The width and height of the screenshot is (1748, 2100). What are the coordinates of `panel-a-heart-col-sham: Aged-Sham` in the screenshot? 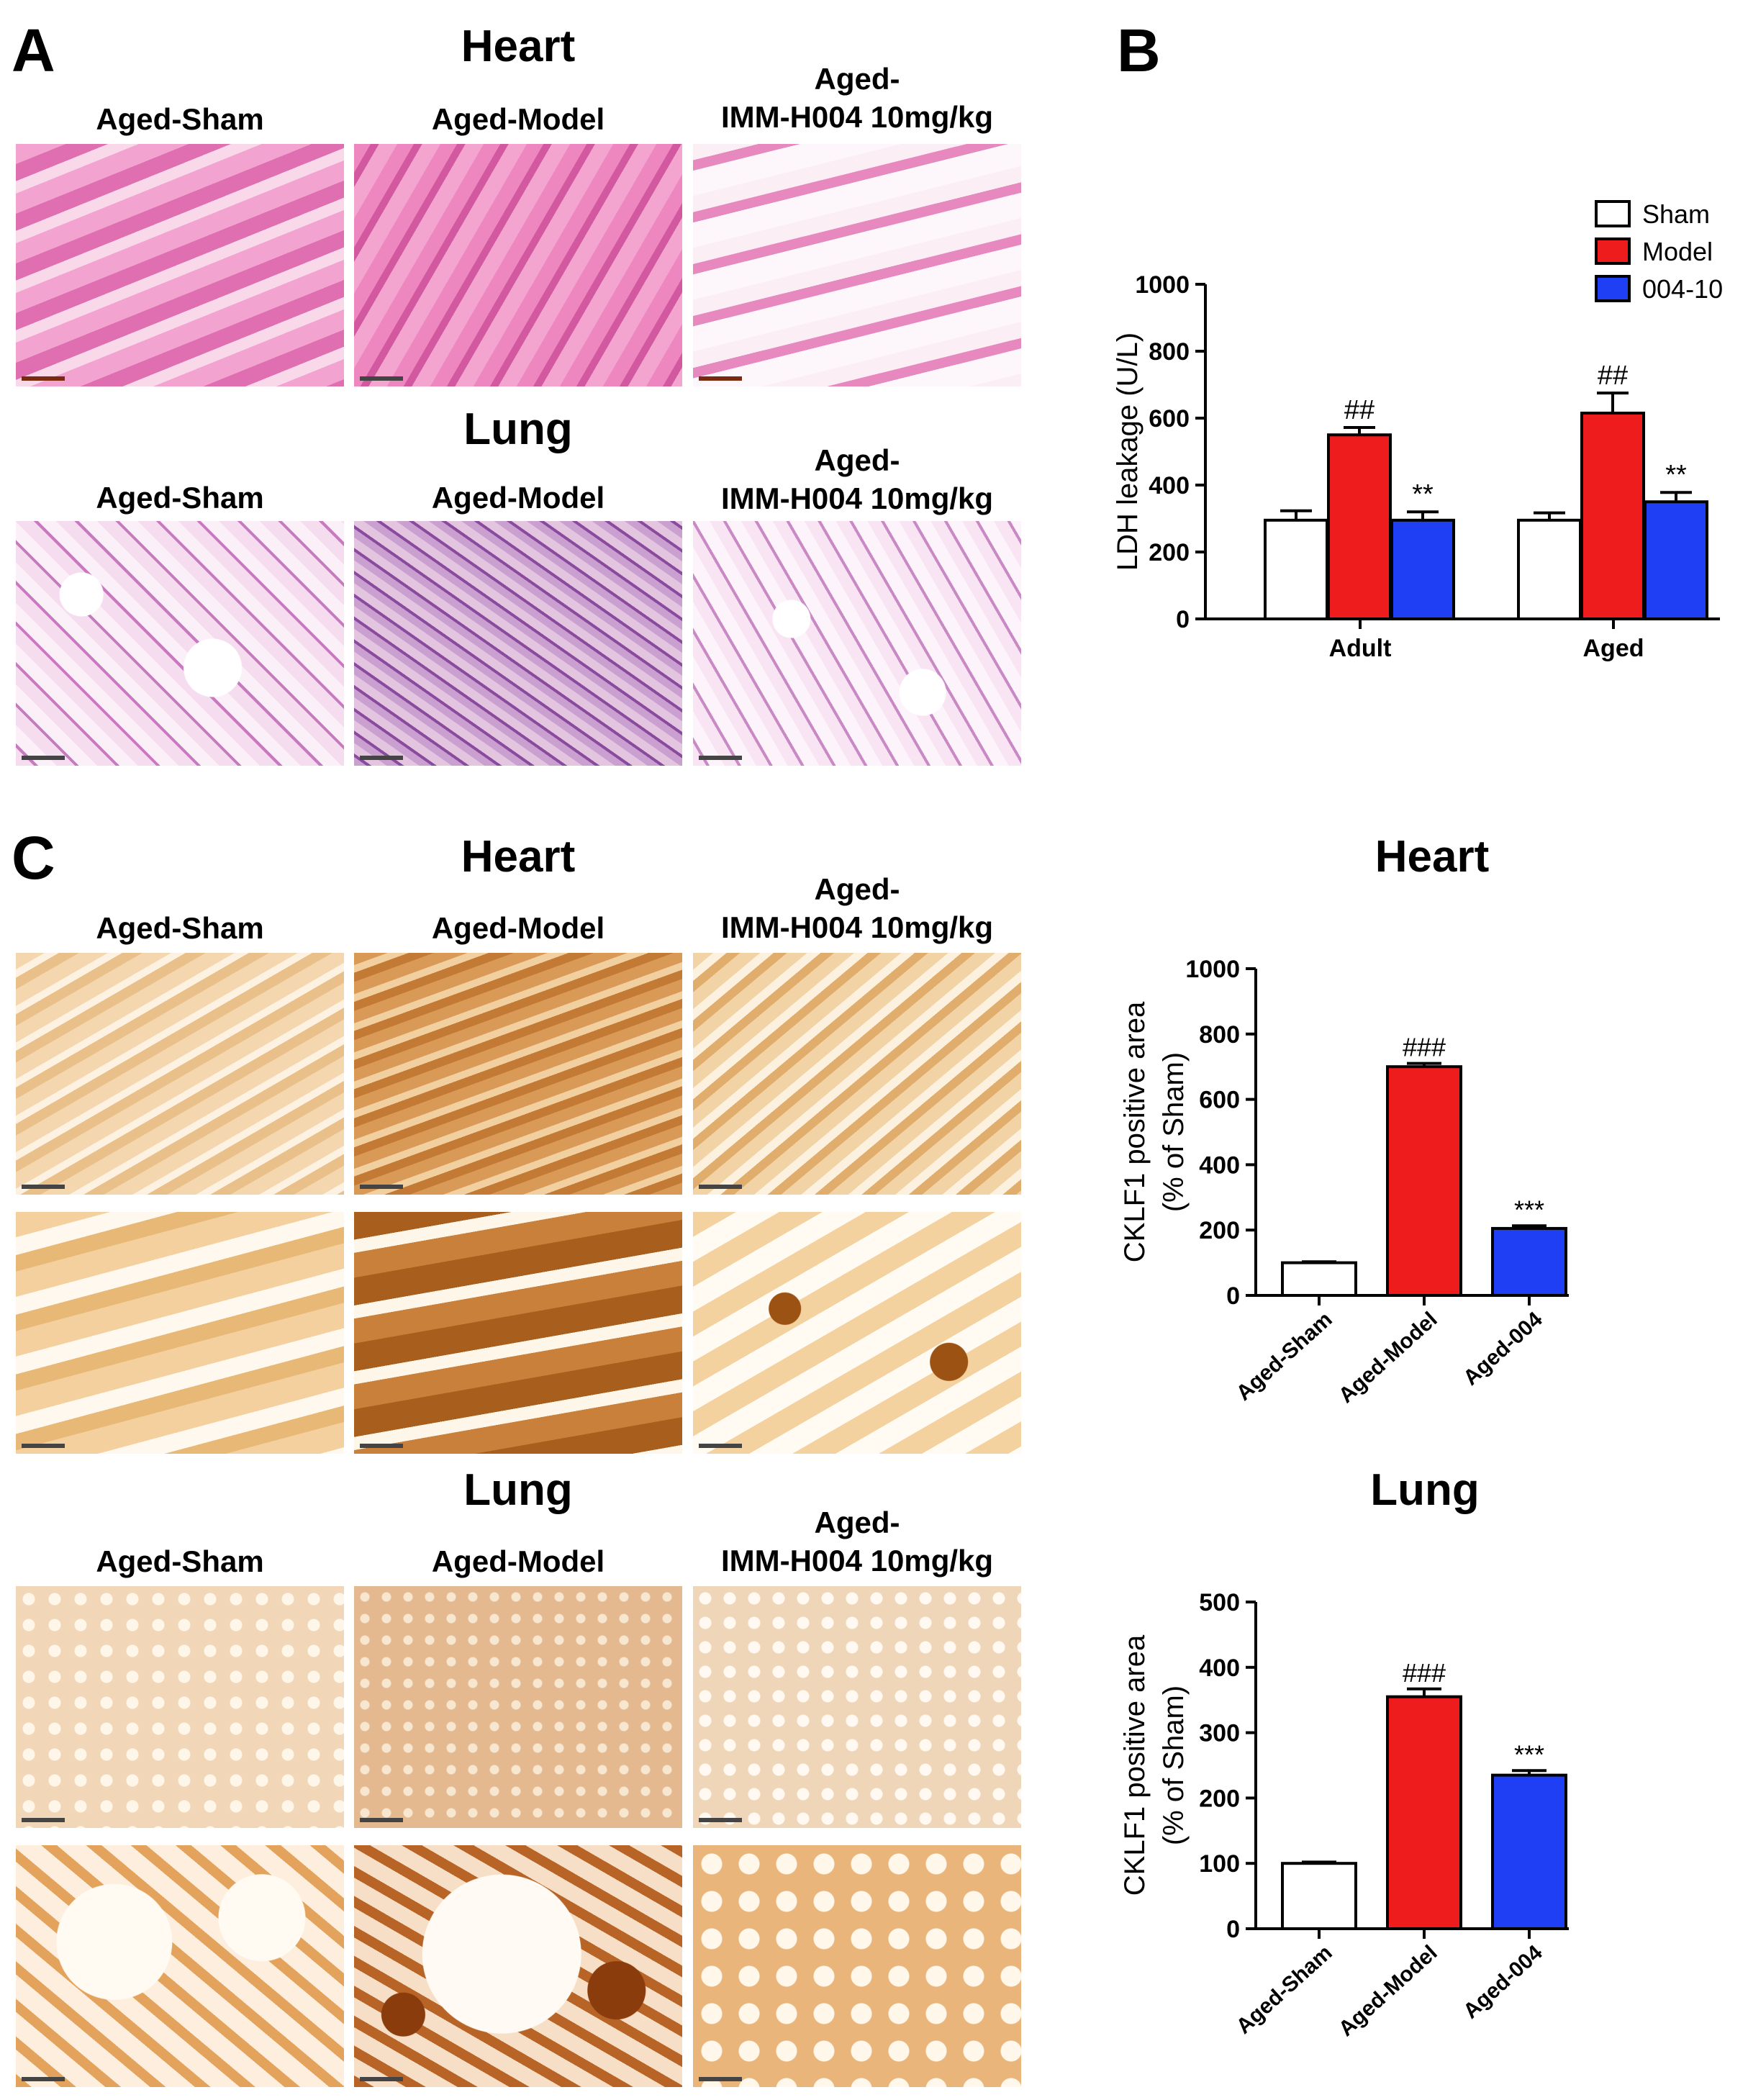 It's located at (180, 119).